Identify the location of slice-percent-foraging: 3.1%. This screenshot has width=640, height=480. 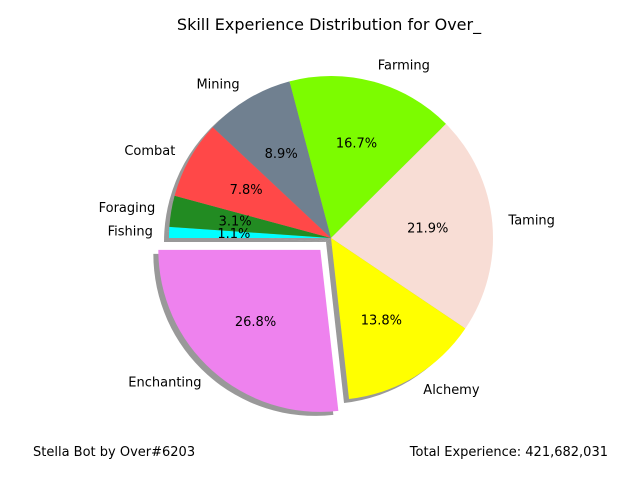
(235, 221).